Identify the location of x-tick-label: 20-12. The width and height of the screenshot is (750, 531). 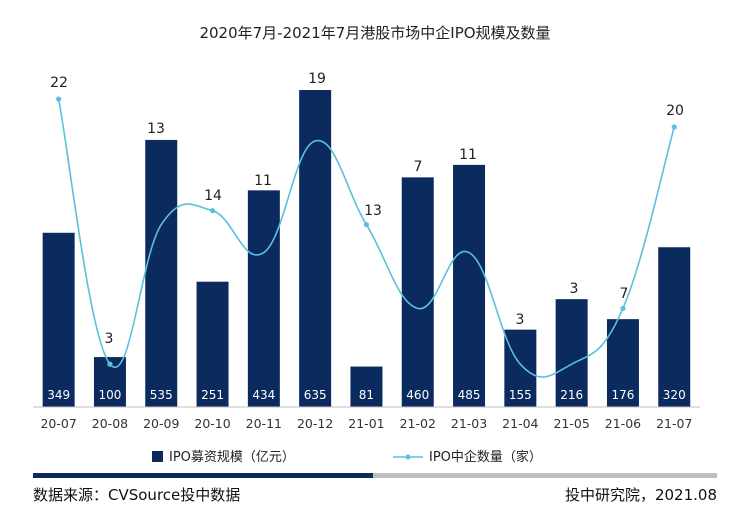
(315, 423).